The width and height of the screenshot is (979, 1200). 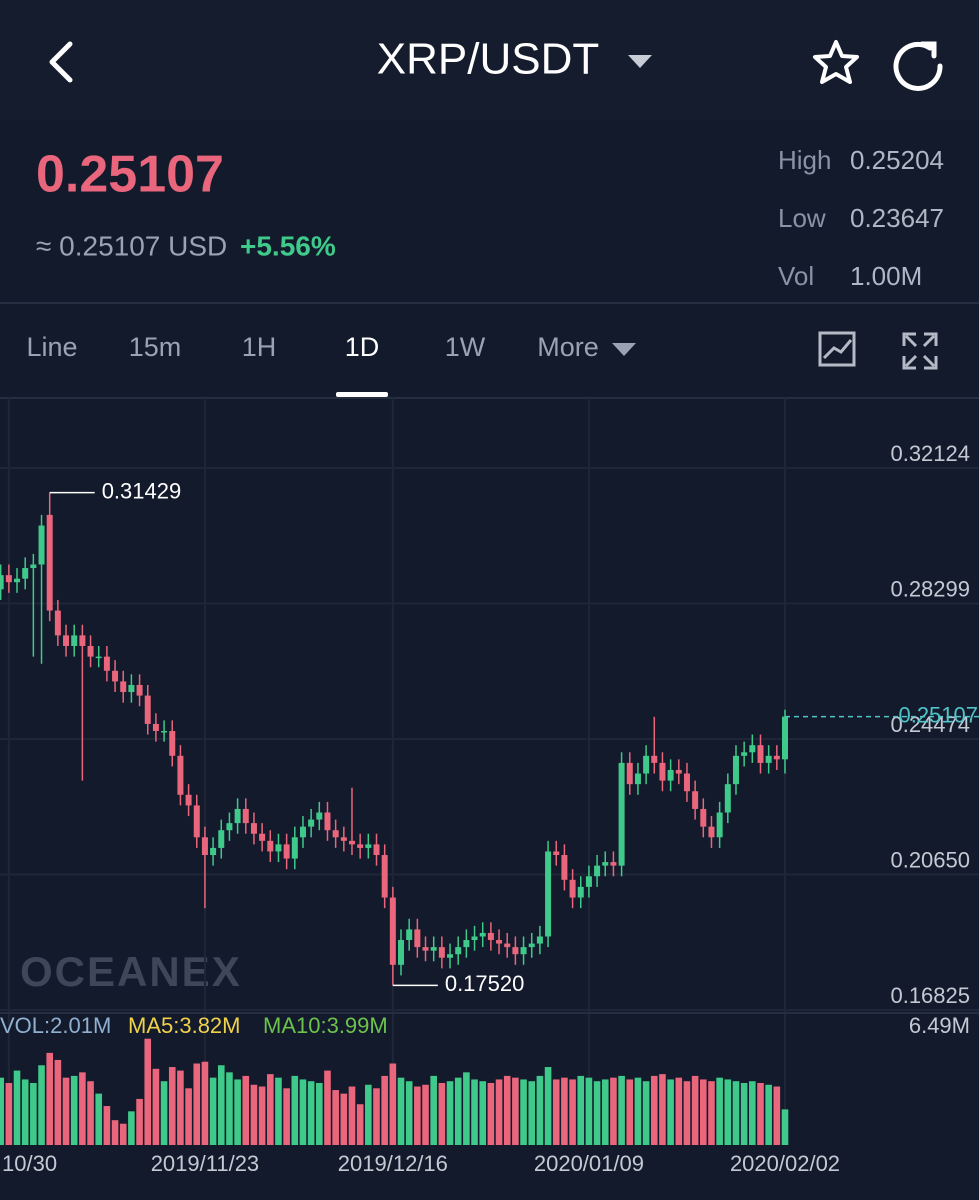 I want to click on chart-type-button, so click(x=837, y=349).